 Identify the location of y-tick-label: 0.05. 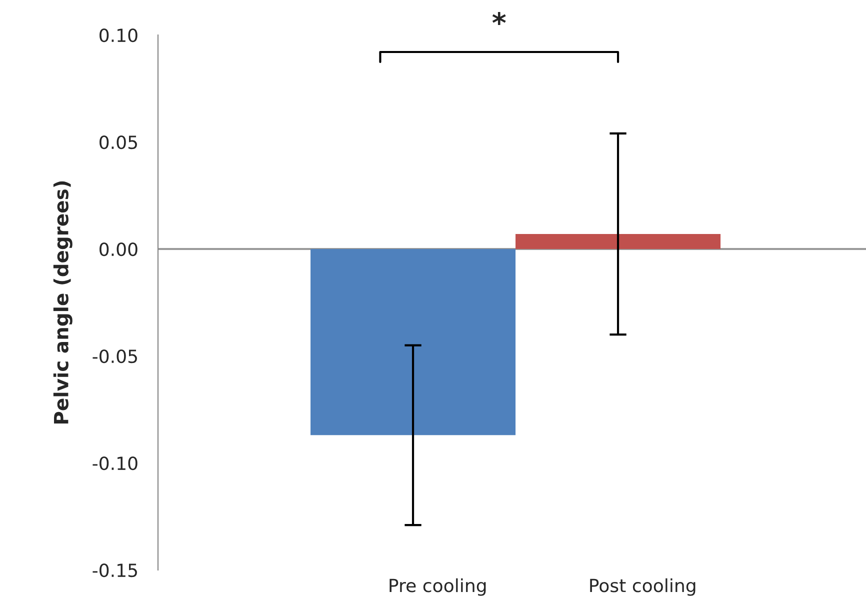
(118, 142).